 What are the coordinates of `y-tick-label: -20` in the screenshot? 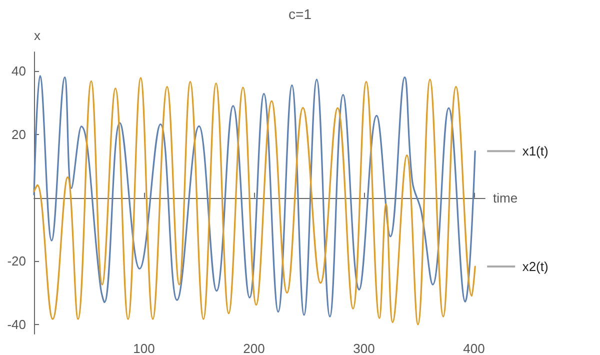 It's located at (16, 261).